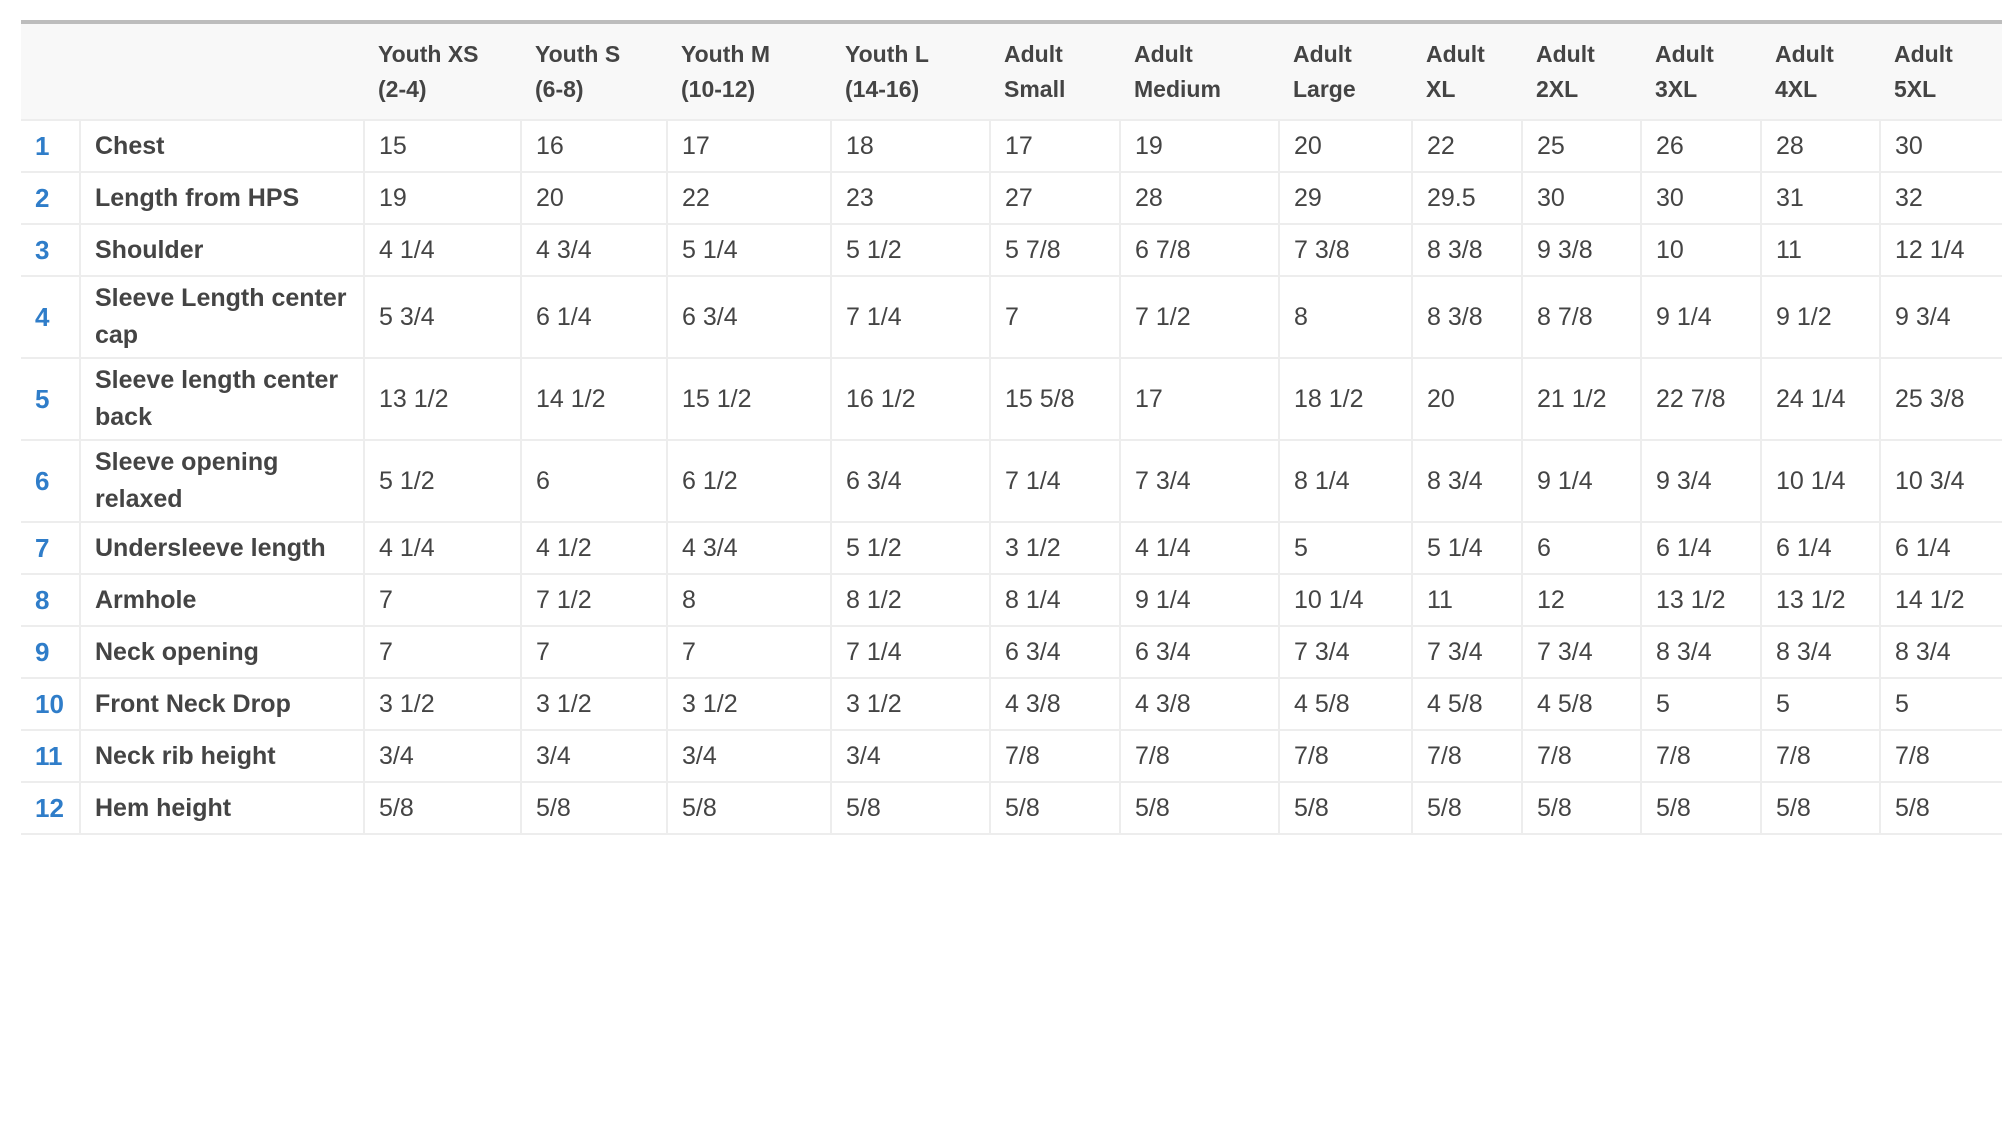  What do you see at coordinates (1941, 399) in the screenshot?
I see `measurement-value: 25 3/8` at bounding box center [1941, 399].